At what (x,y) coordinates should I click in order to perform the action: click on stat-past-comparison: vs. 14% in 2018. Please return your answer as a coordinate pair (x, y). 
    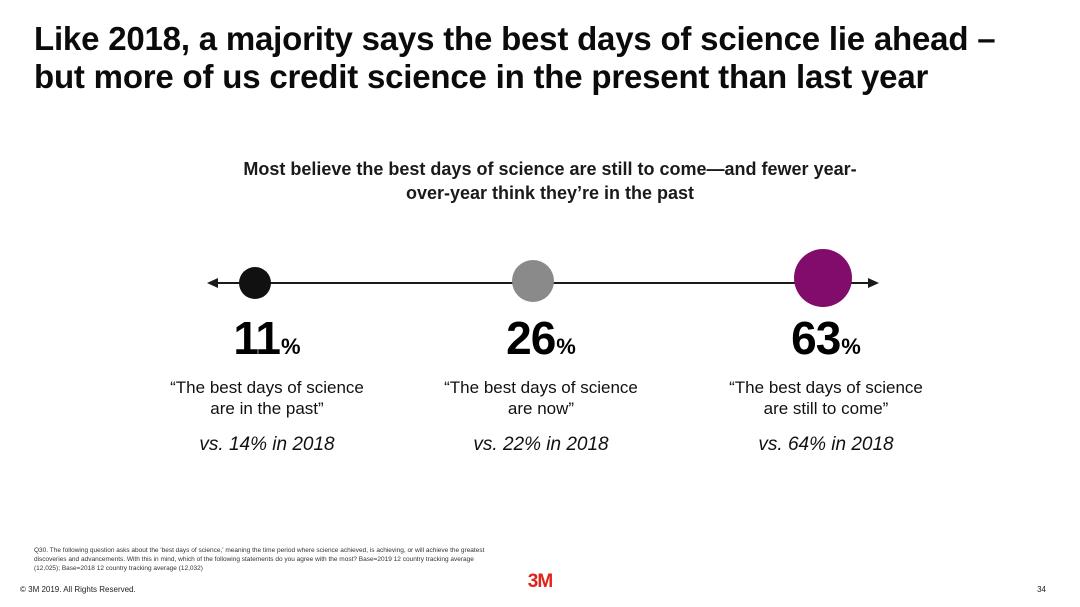
    Looking at the image, I should click on (267, 444).